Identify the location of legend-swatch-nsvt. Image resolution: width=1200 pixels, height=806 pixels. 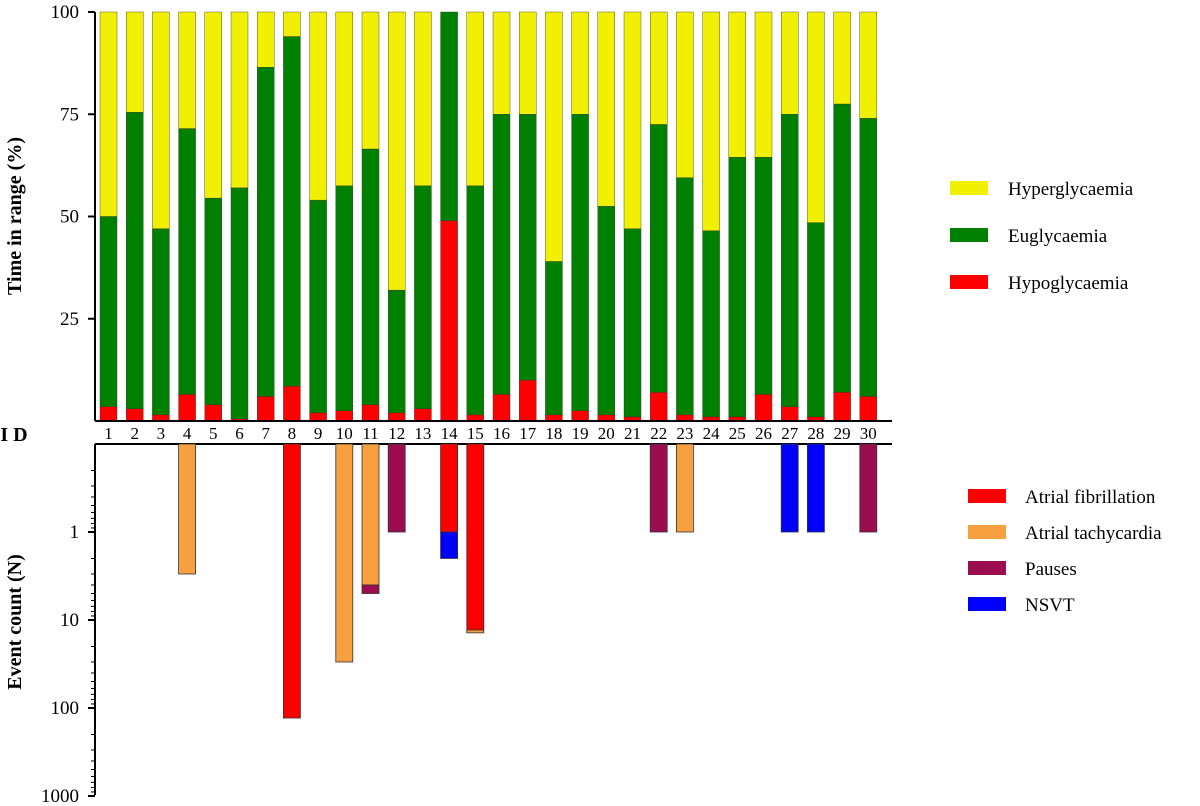
(987, 604).